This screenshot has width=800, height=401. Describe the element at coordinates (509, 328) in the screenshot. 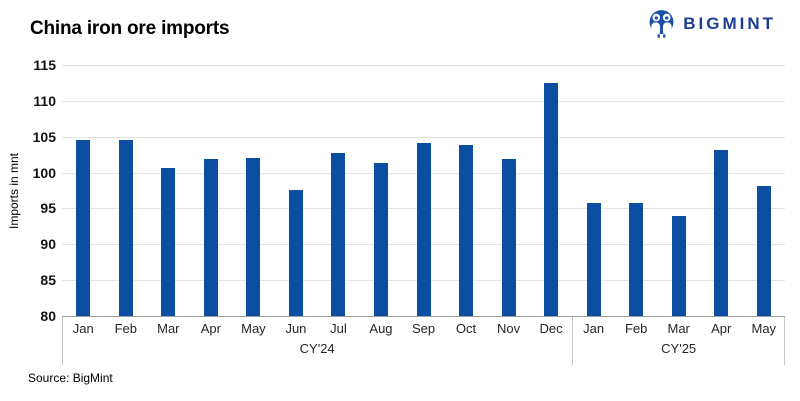

I see `x-tick-label: Nov` at that location.